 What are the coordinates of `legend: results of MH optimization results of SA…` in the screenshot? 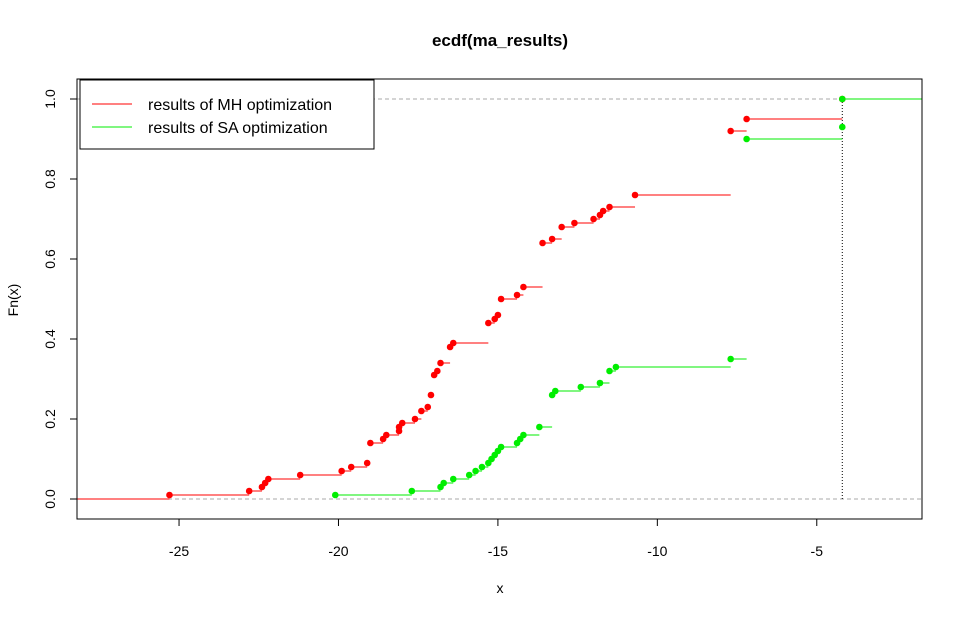 It's located at (227, 114).